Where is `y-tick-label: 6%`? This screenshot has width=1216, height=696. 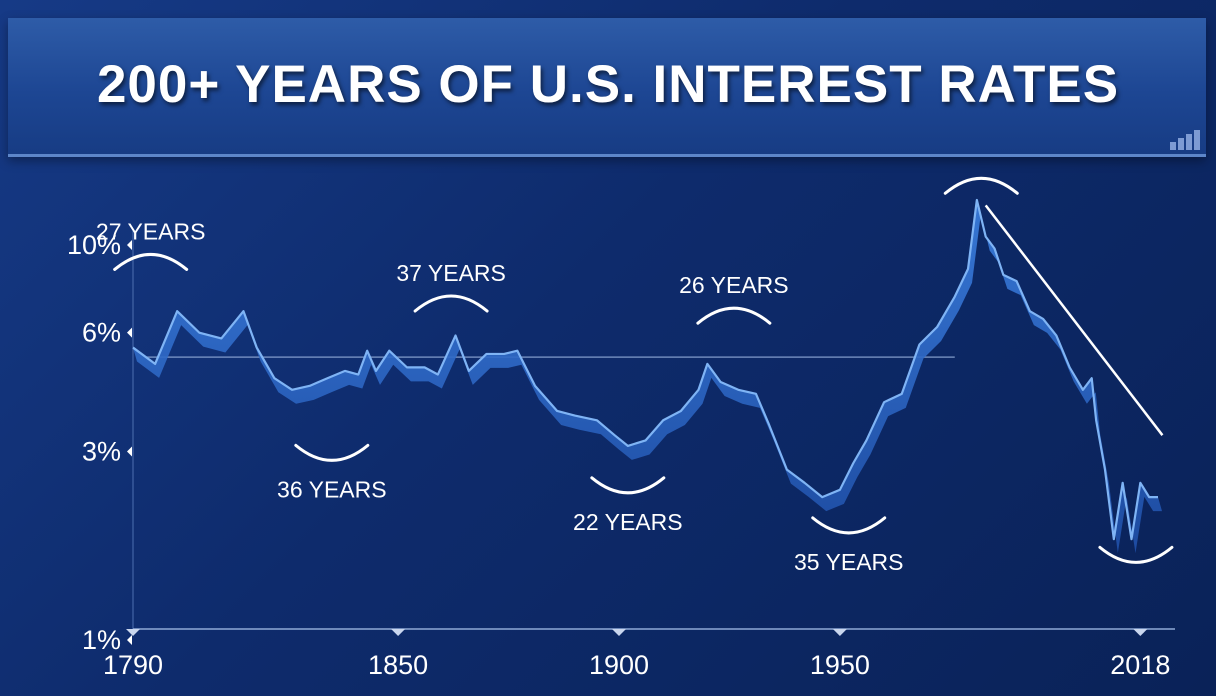
y-tick-label: 6% is located at coordinates (101, 333).